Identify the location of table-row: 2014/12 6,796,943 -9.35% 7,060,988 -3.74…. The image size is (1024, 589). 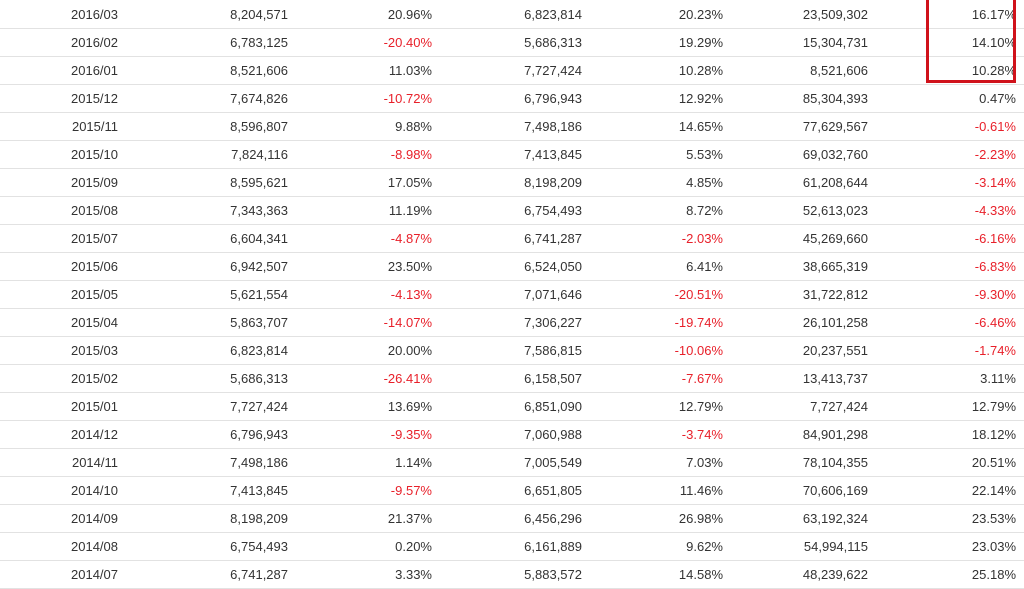
(512, 434).